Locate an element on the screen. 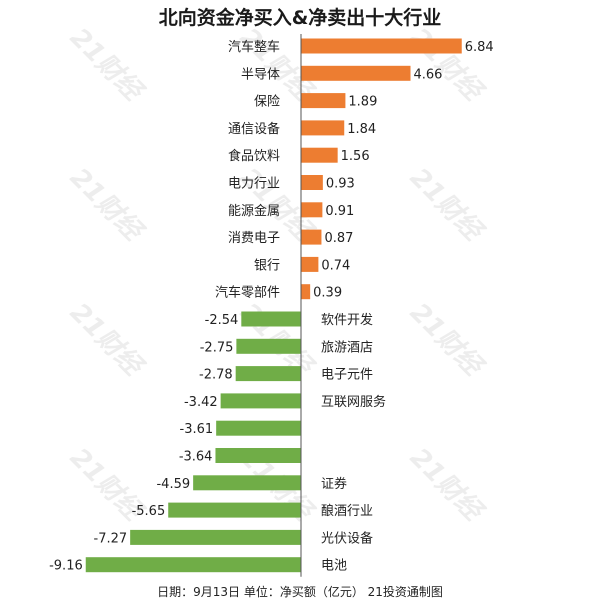 The height and width of the screenshot is (600, 600). chart-title: 北向资金净买入&净卖出十大行业 is located at coordinates (300, 18).